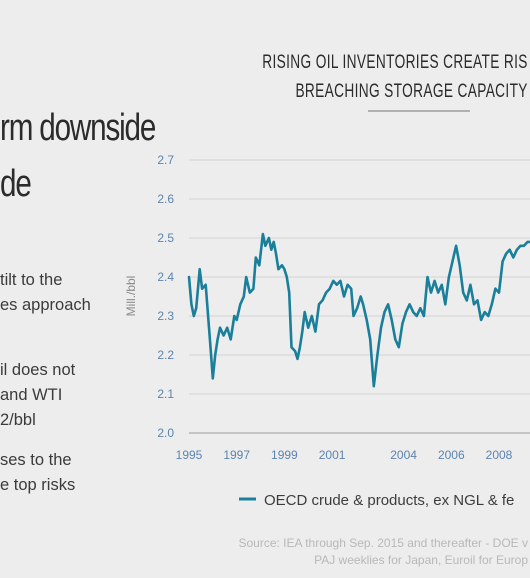 This screenshot has height=578, width=530. I want to click on y-tick-label: 2.0, so click(165, 433).